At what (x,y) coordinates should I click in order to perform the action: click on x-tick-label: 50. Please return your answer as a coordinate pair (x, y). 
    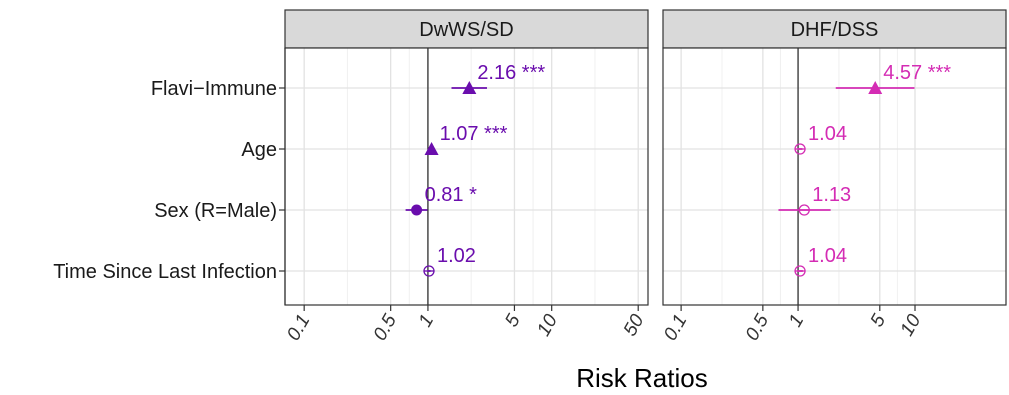
    Looking at the image, I should click on (634, 325).